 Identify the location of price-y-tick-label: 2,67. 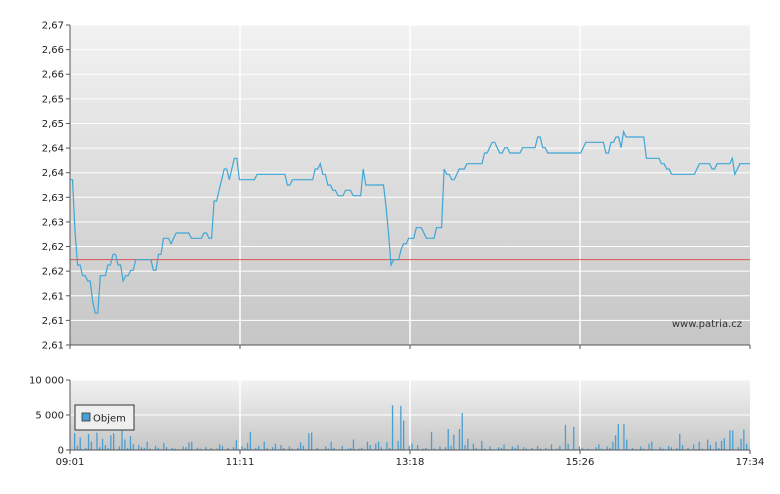
(53, 26).